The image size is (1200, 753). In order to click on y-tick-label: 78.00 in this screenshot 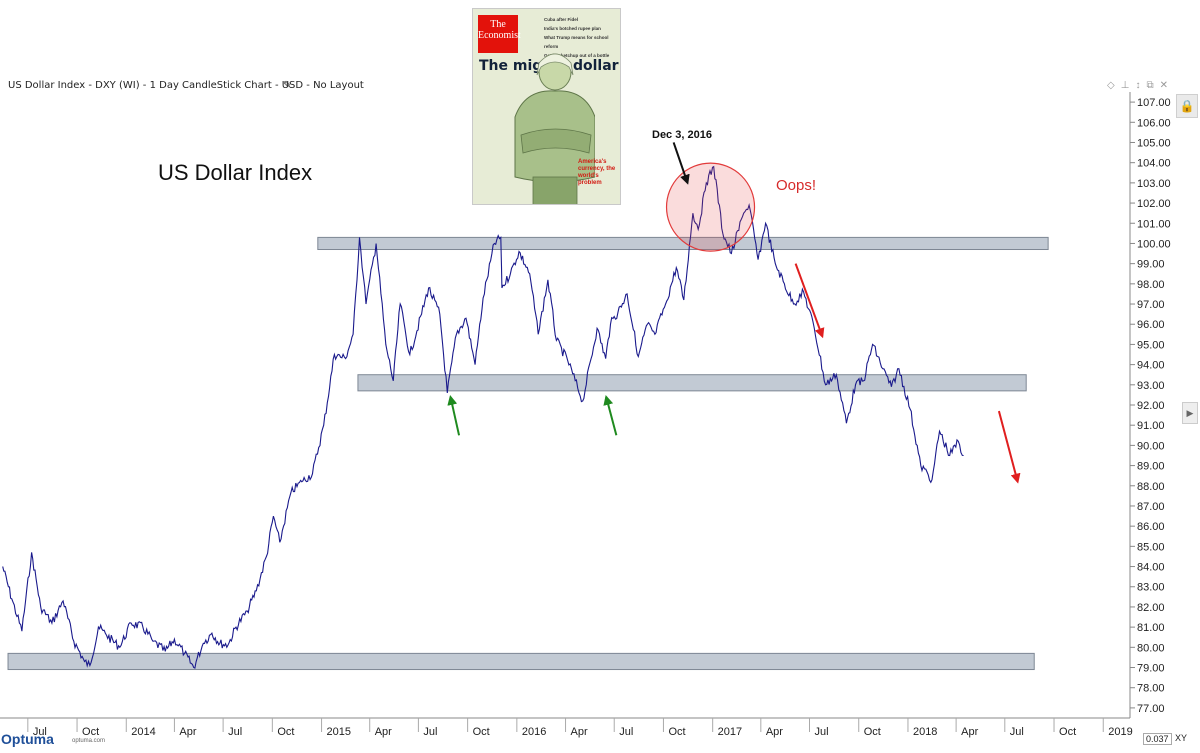, I will do `click(1151, 689)`.